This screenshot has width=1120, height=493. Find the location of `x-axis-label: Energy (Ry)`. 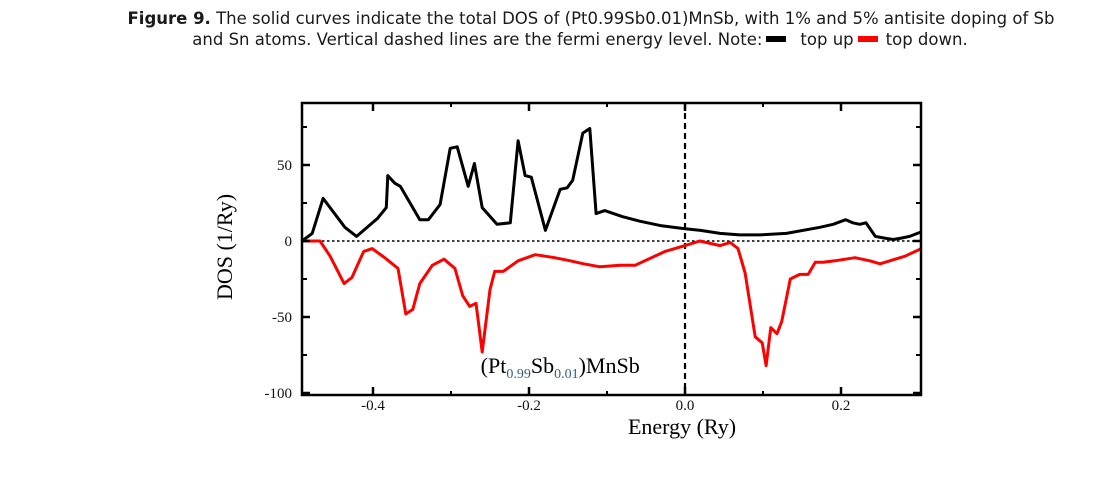

x-axis-label: Energy (Ry) is located at coordinates (682, 426).